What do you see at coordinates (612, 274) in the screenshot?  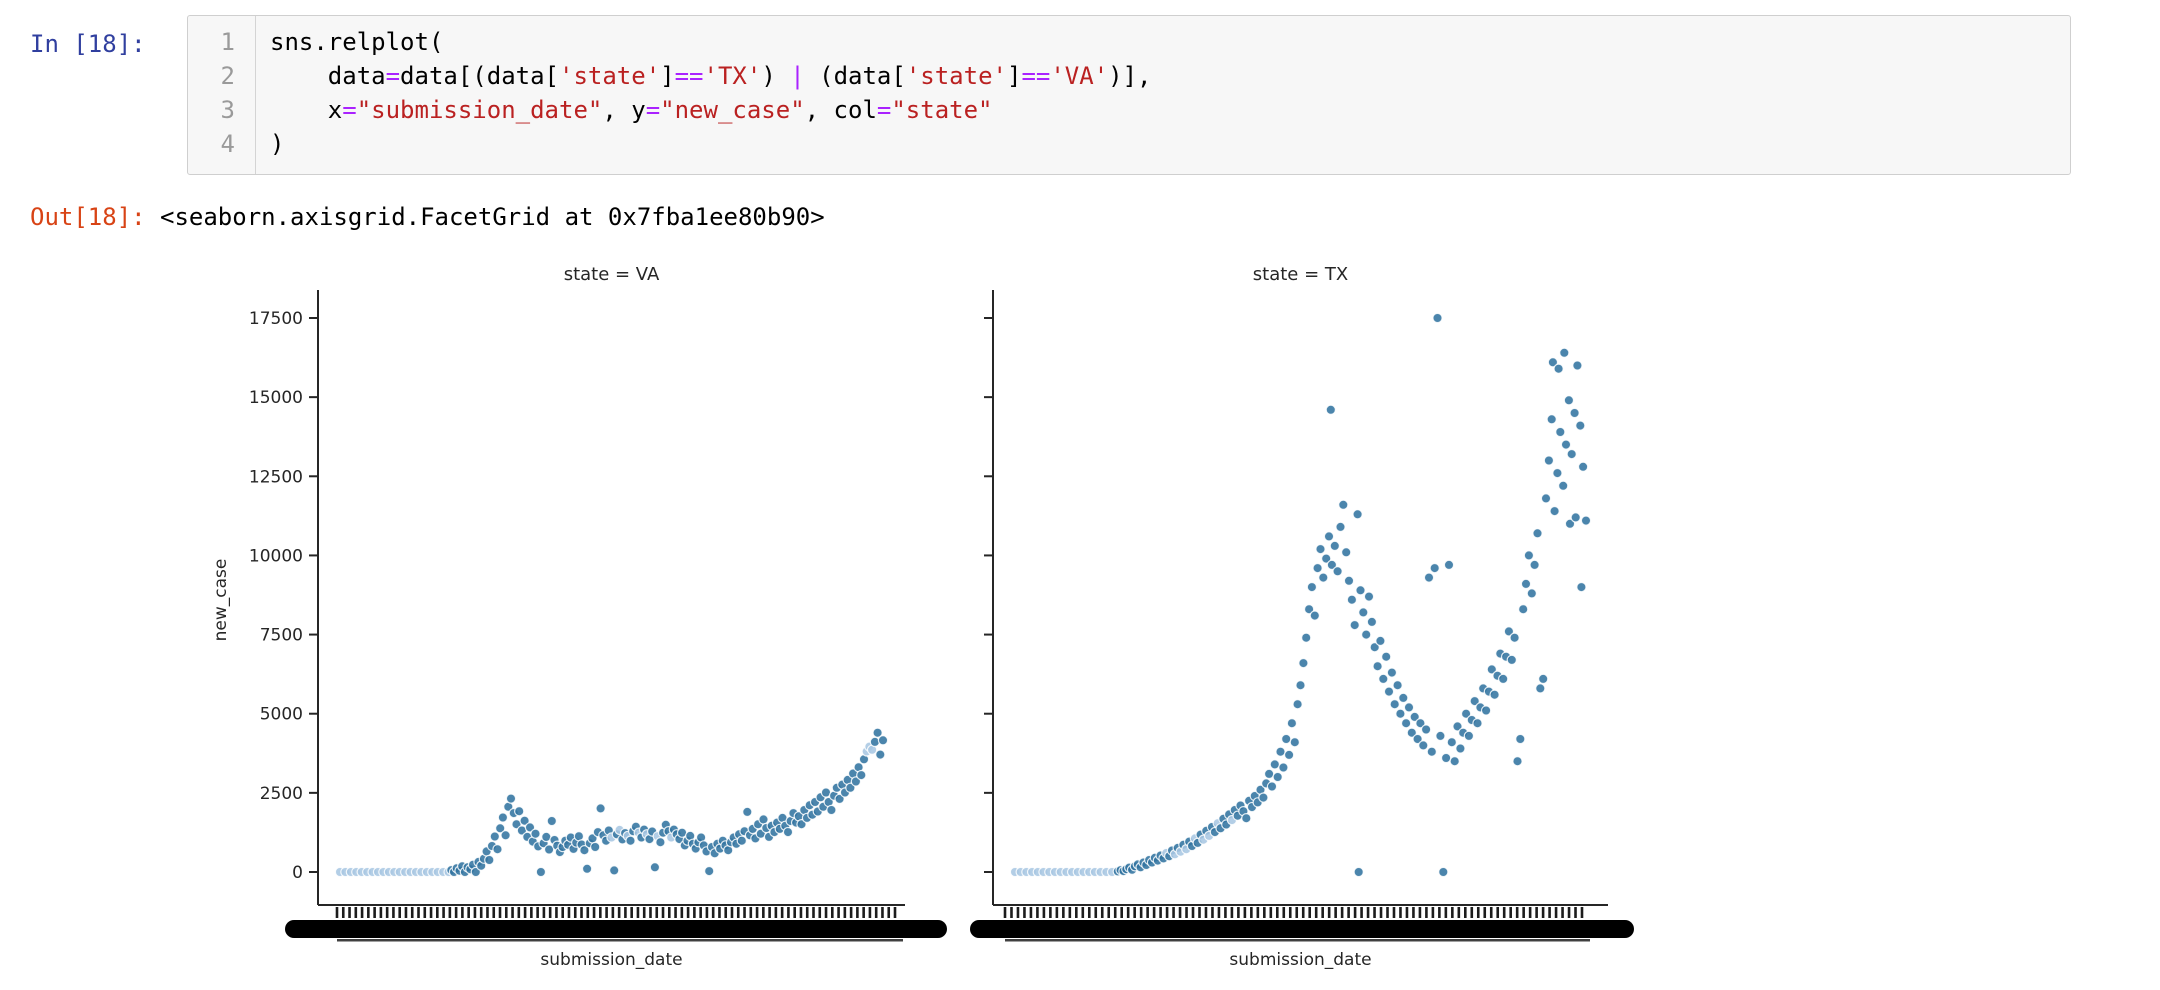 I see `facet-title: state = VA` at bounding box center [612, 274].